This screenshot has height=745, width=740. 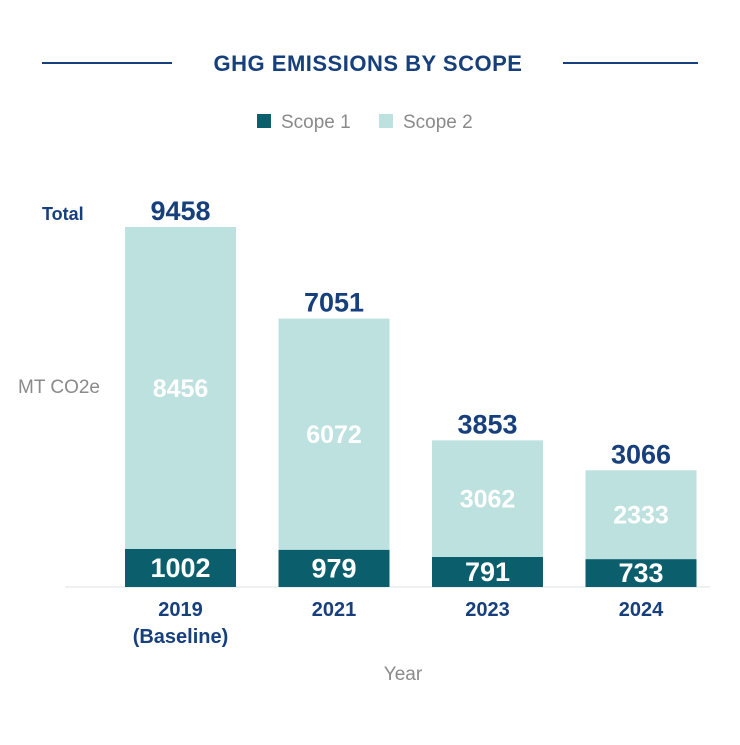 What do you see at coordinates (403, 674) in the screenshot?
I see `x-axis-label: Year` at bounding box center [403, 674].